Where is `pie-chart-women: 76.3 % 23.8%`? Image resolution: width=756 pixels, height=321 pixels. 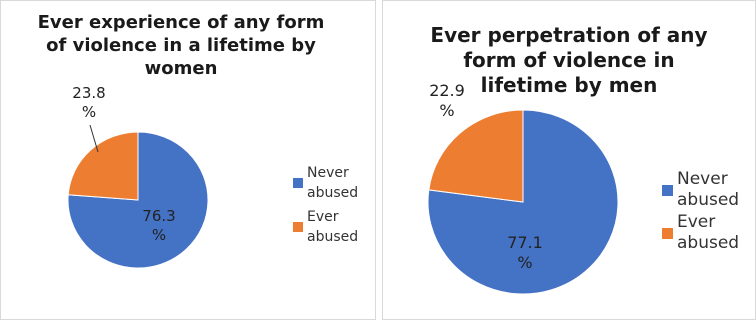
pie-chart-women: 76.3 % 23.8% is located at coordinates (138, 176).